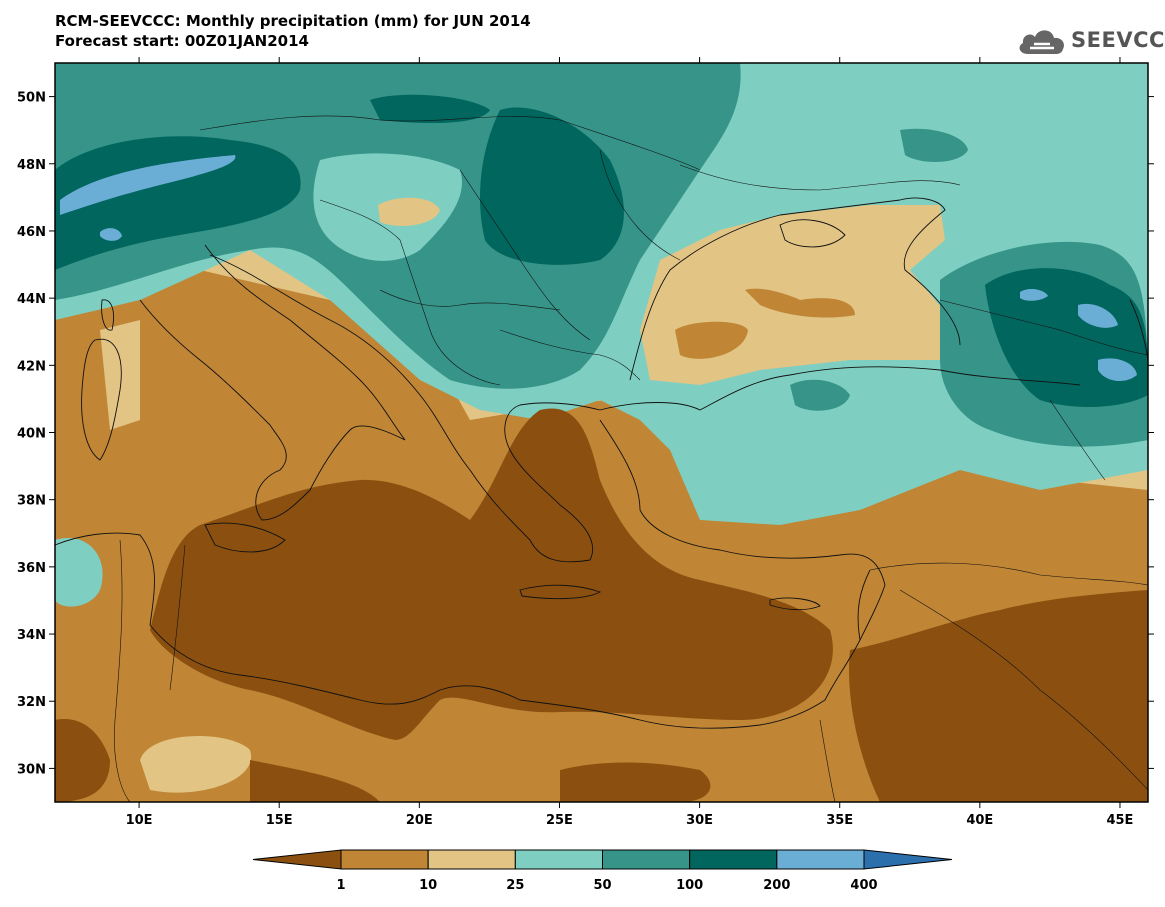 The height and width of the screenshot is (907, 1165). I want to click on lat-tick-label: 50N, so click(31, 98).